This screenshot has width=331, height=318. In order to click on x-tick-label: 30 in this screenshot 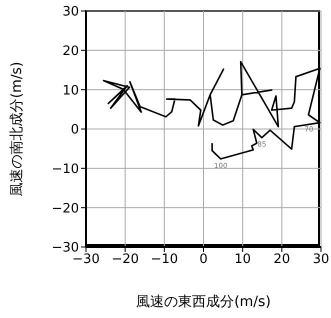, I will do `click(321, 260)`.